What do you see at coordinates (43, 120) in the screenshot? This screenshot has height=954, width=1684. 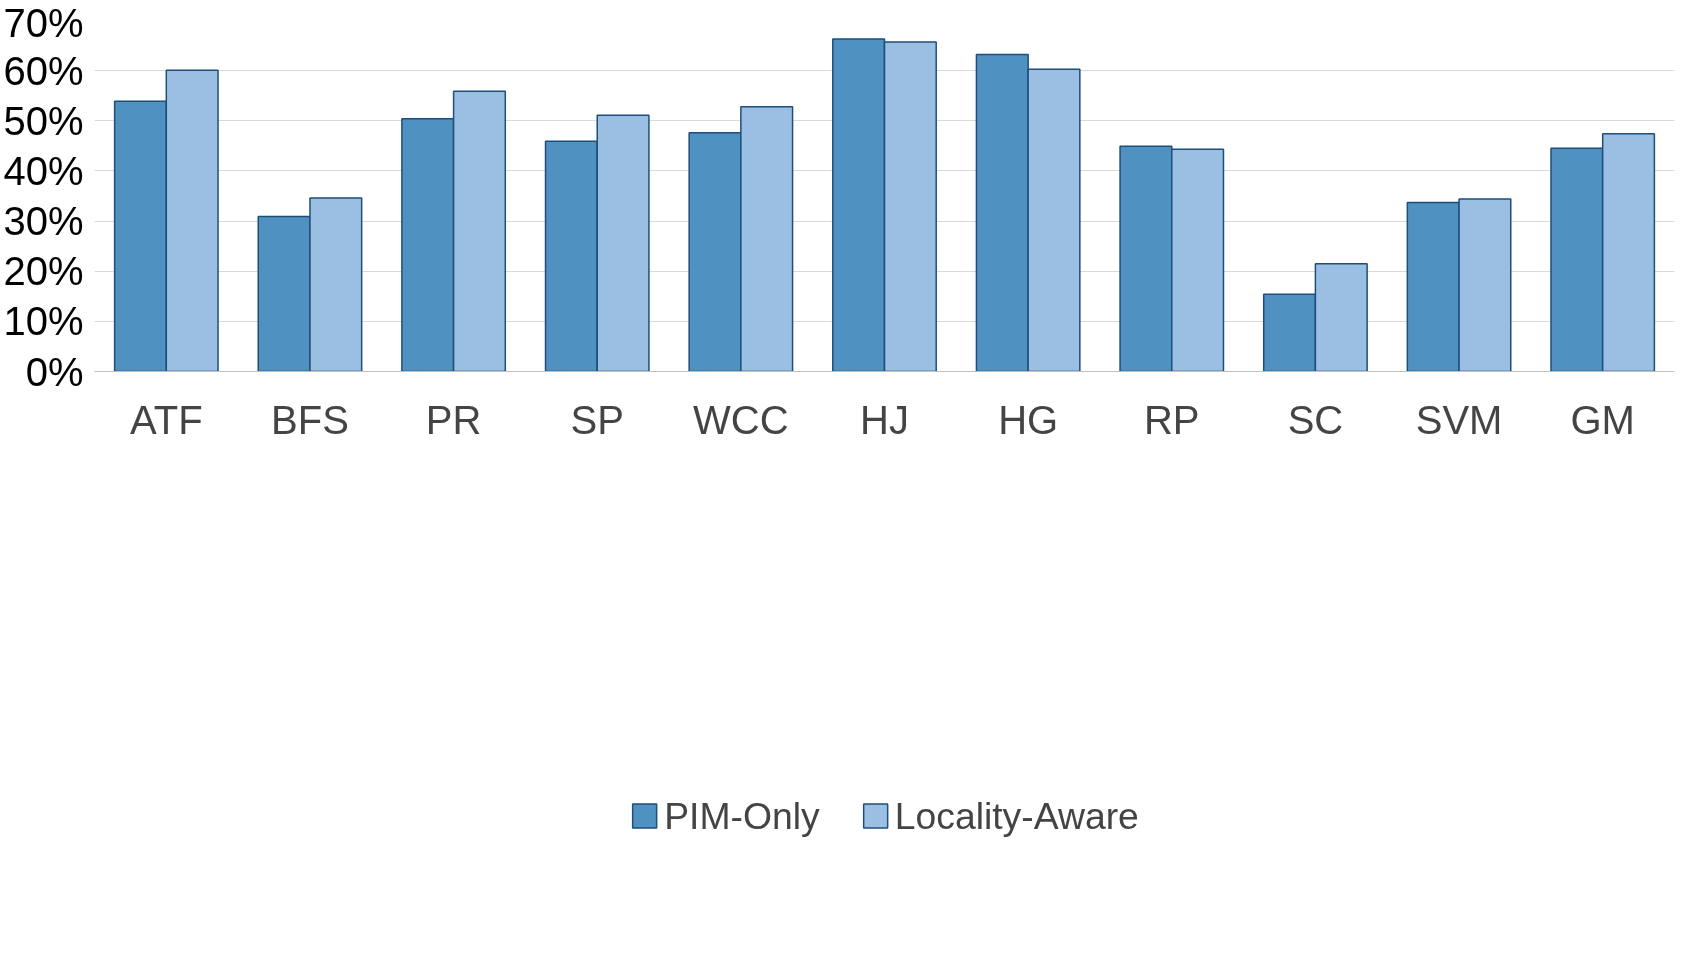 I see `y-tick-label: 50%` at bounding box center [43, 120].